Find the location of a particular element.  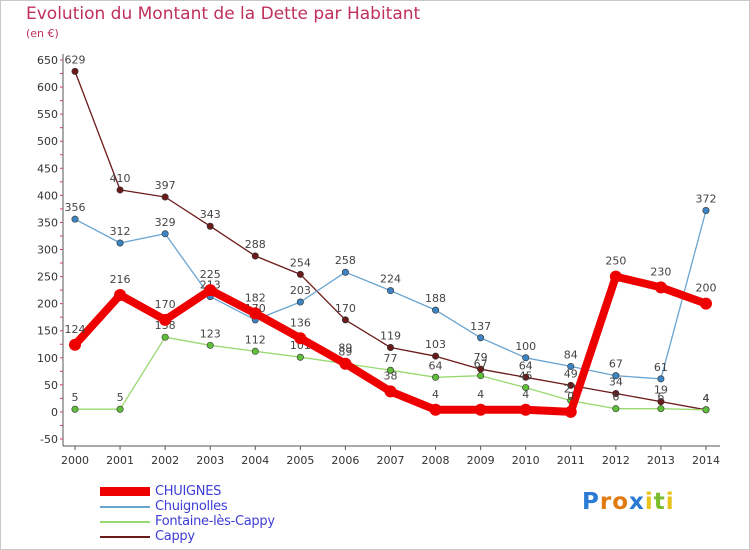

y-tick-label: 250 is located at coordinates (47, 277).